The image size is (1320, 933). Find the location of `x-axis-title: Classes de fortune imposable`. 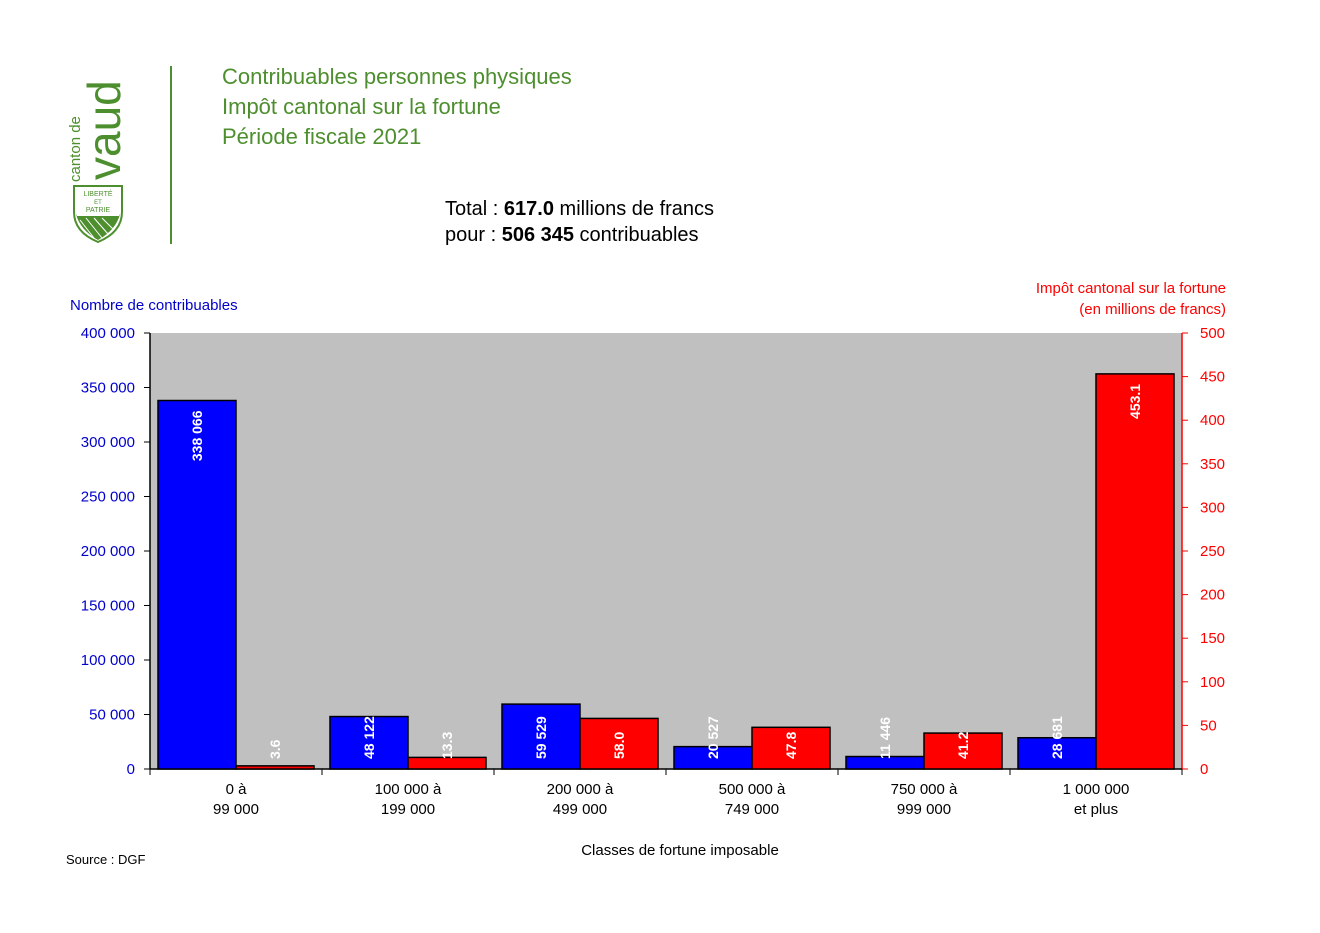

x-axis-title: Classes de fortune imposable is located at coordinates (680, 850).